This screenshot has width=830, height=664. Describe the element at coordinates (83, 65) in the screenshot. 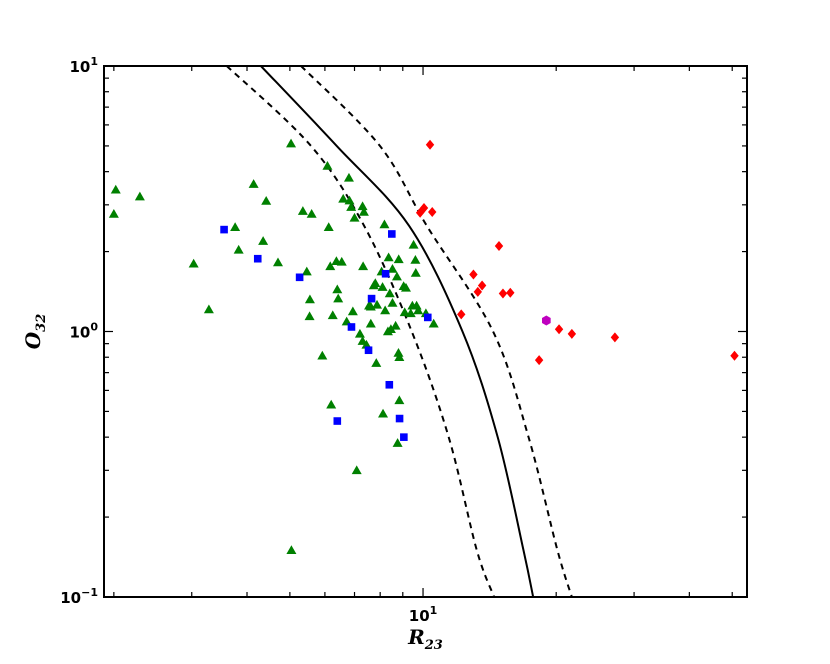

I see `y-tick-label: 10¹` at that location.